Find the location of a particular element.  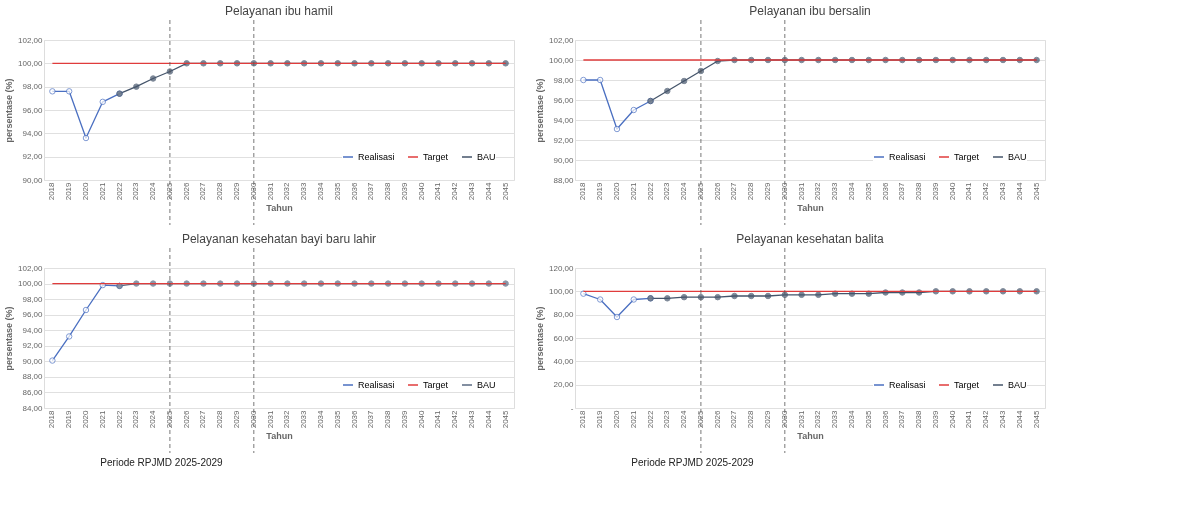

y-tick-label: 40,00 is located at coordinates (564, 361).